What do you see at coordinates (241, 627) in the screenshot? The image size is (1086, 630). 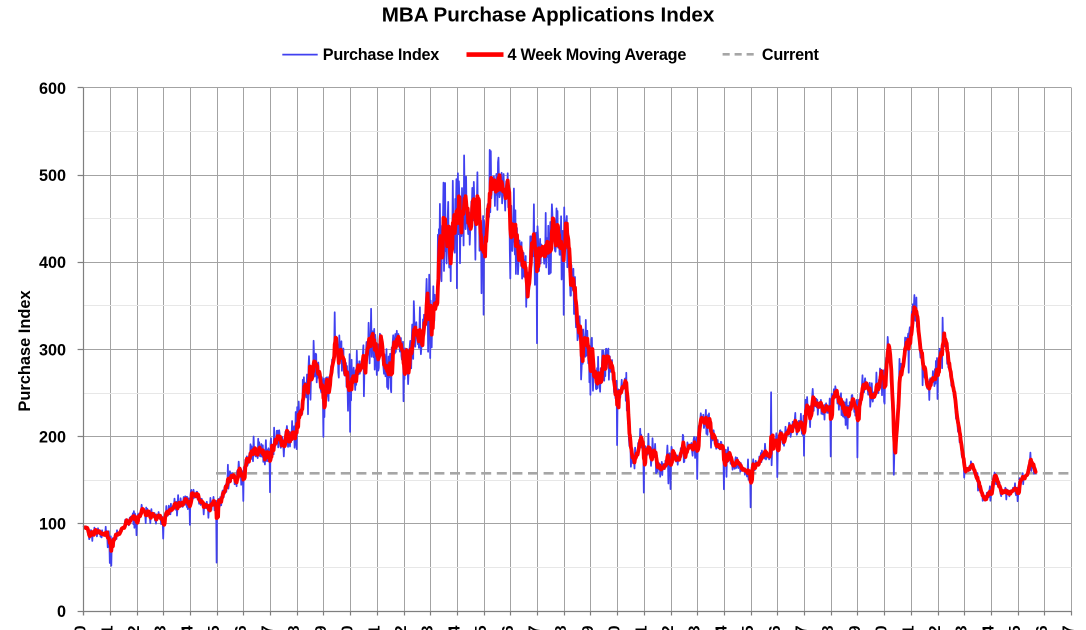 I see `svg-text: 1996` at bounding box center [241, 627].